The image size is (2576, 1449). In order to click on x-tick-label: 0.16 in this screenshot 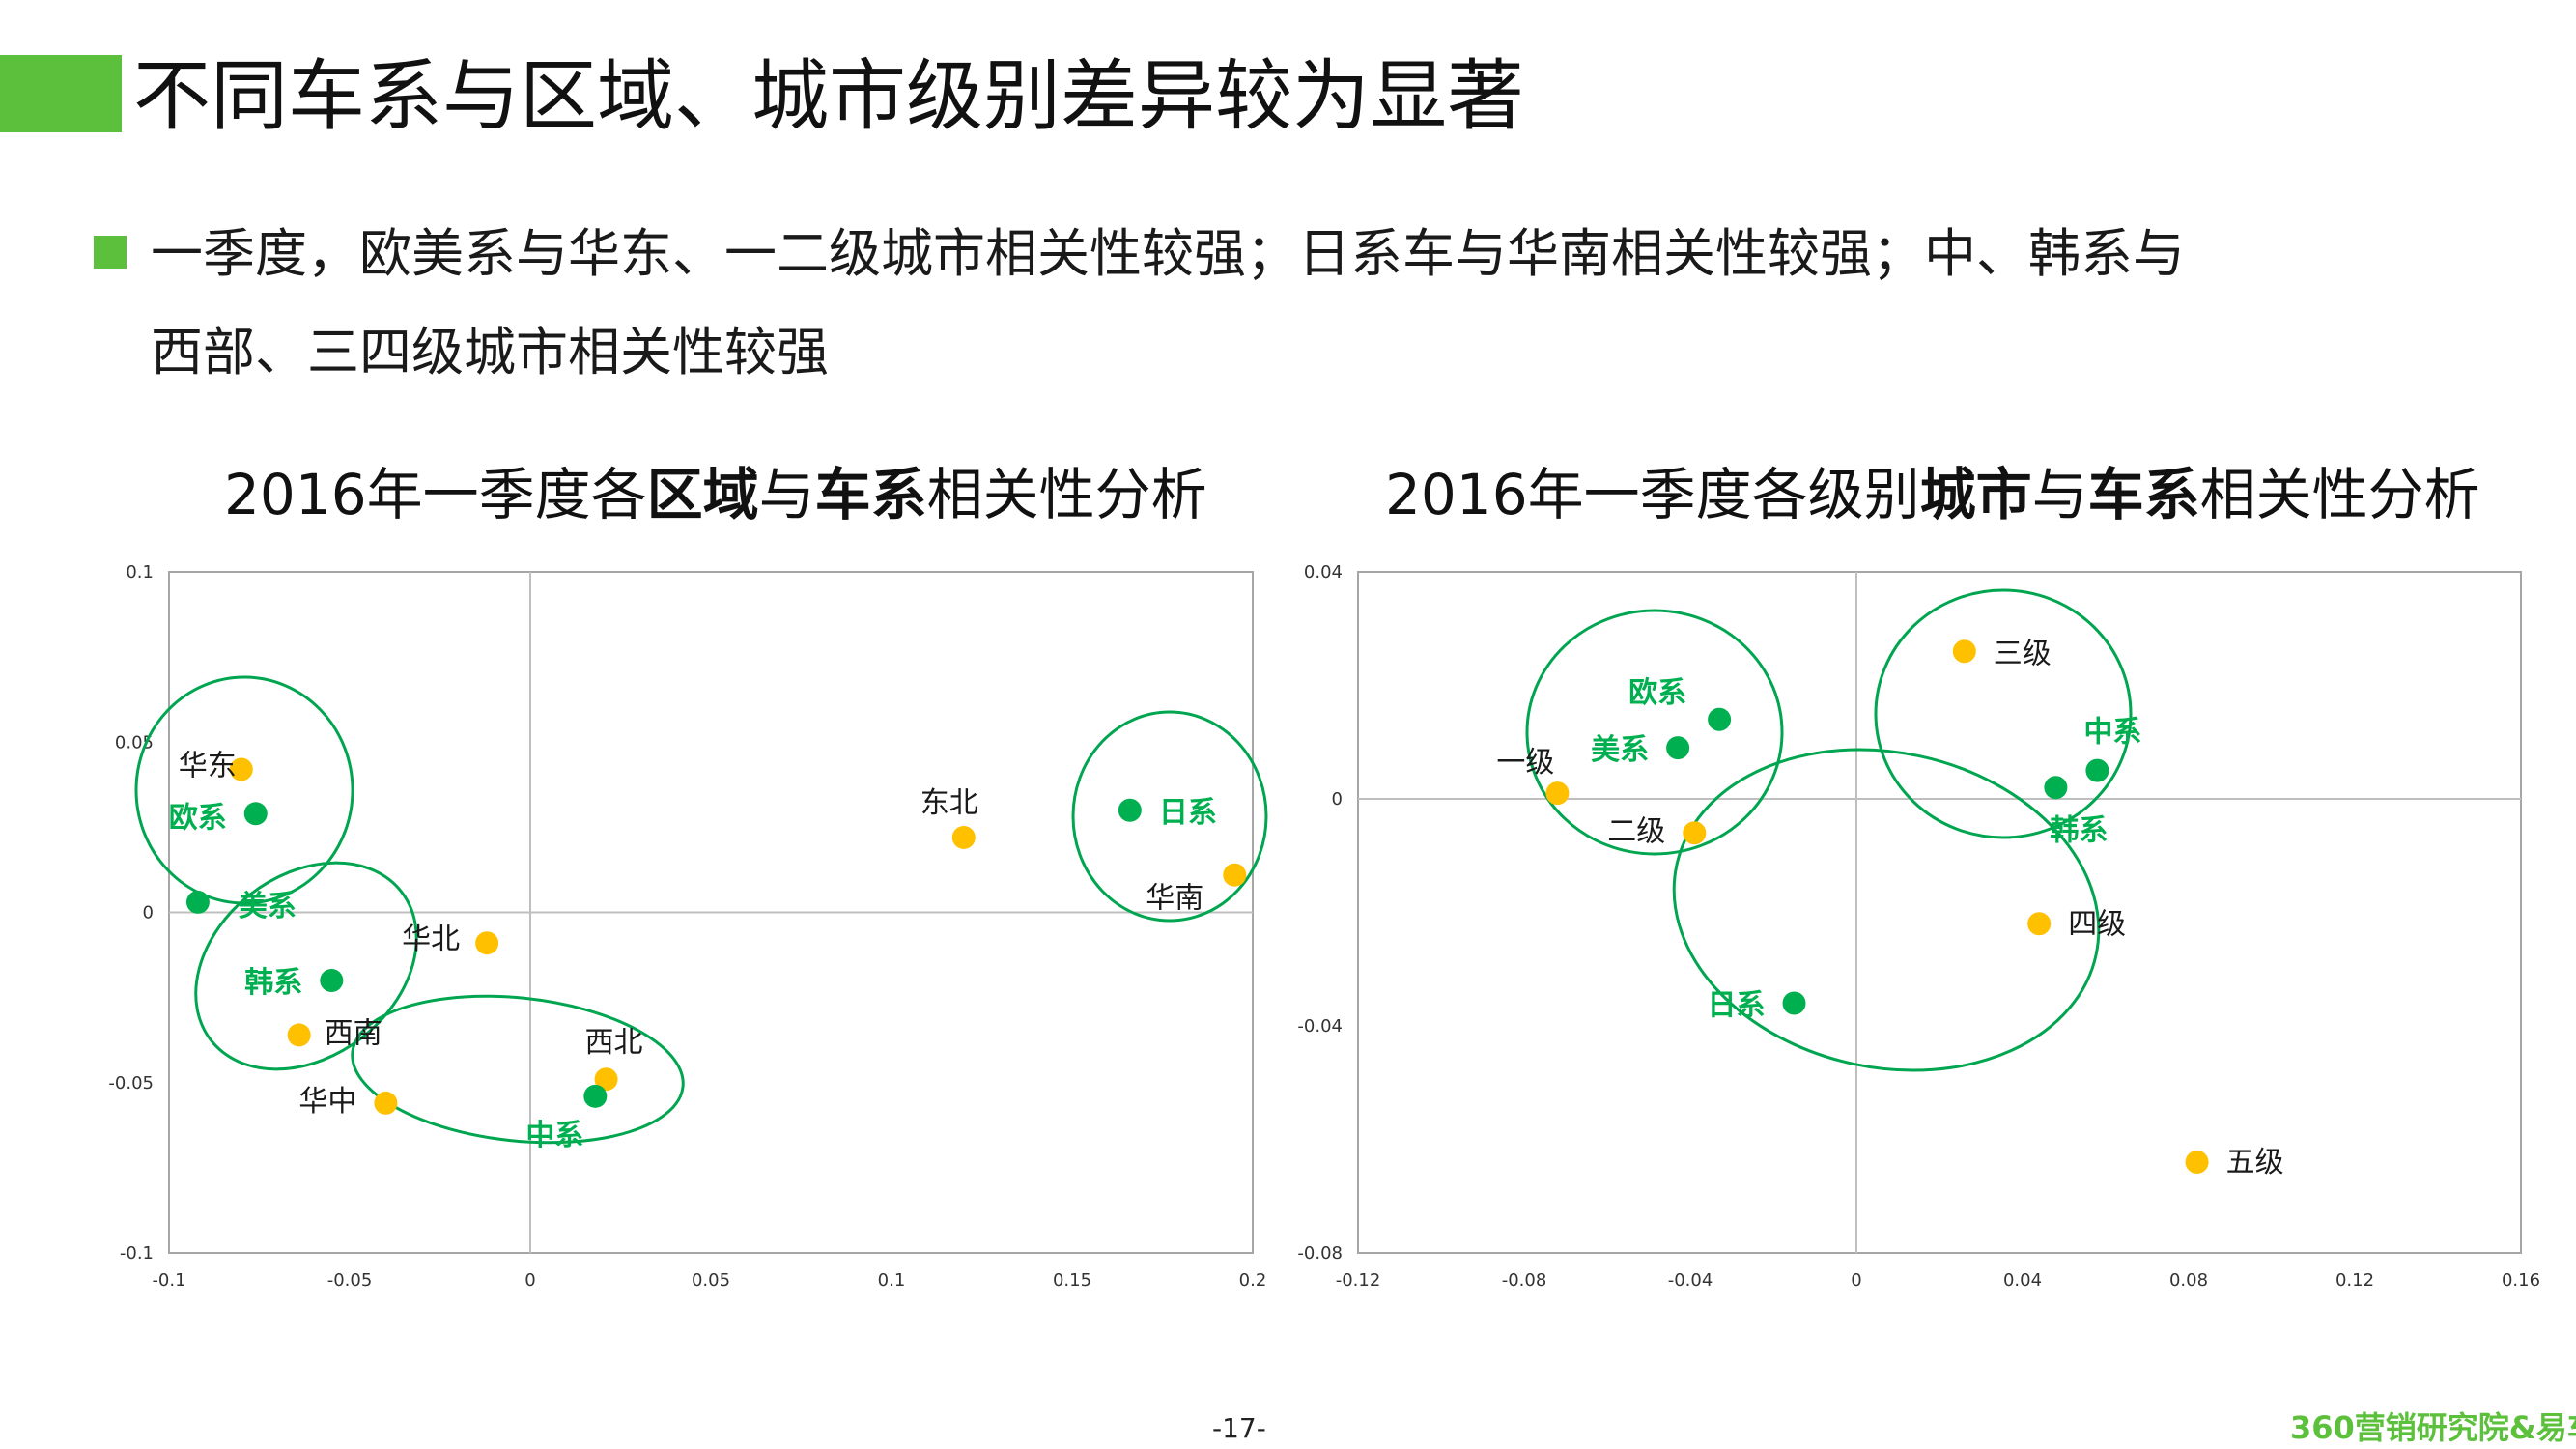, I will do `click(2521, 1280)`.